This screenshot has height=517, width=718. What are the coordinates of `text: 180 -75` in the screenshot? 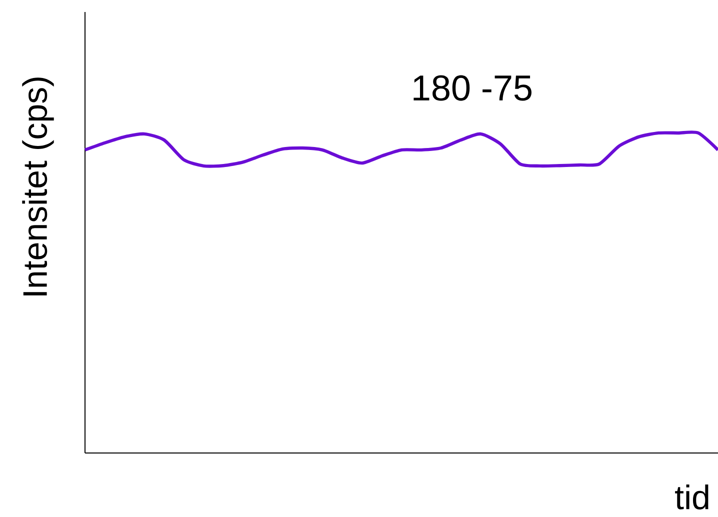 It's located at (473, 88).